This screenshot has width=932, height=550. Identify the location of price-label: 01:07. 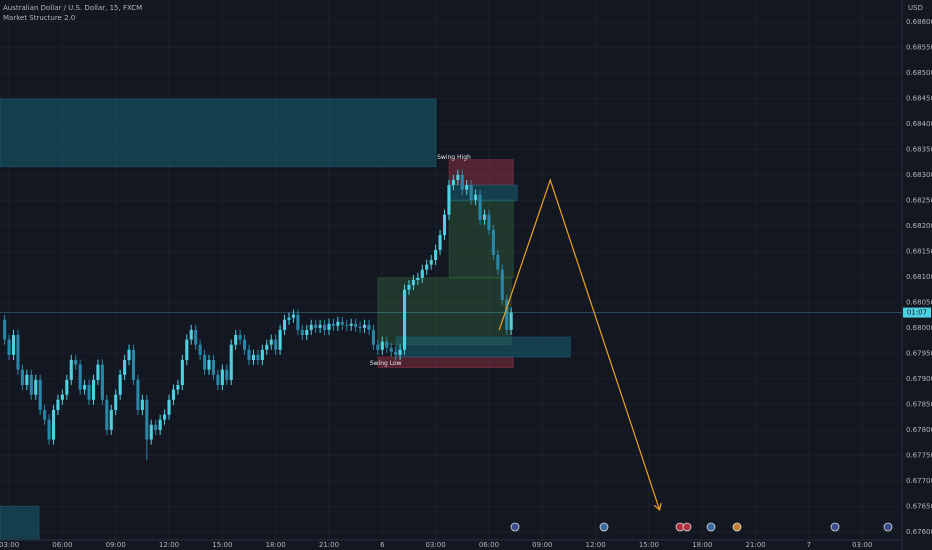
(917, 313).